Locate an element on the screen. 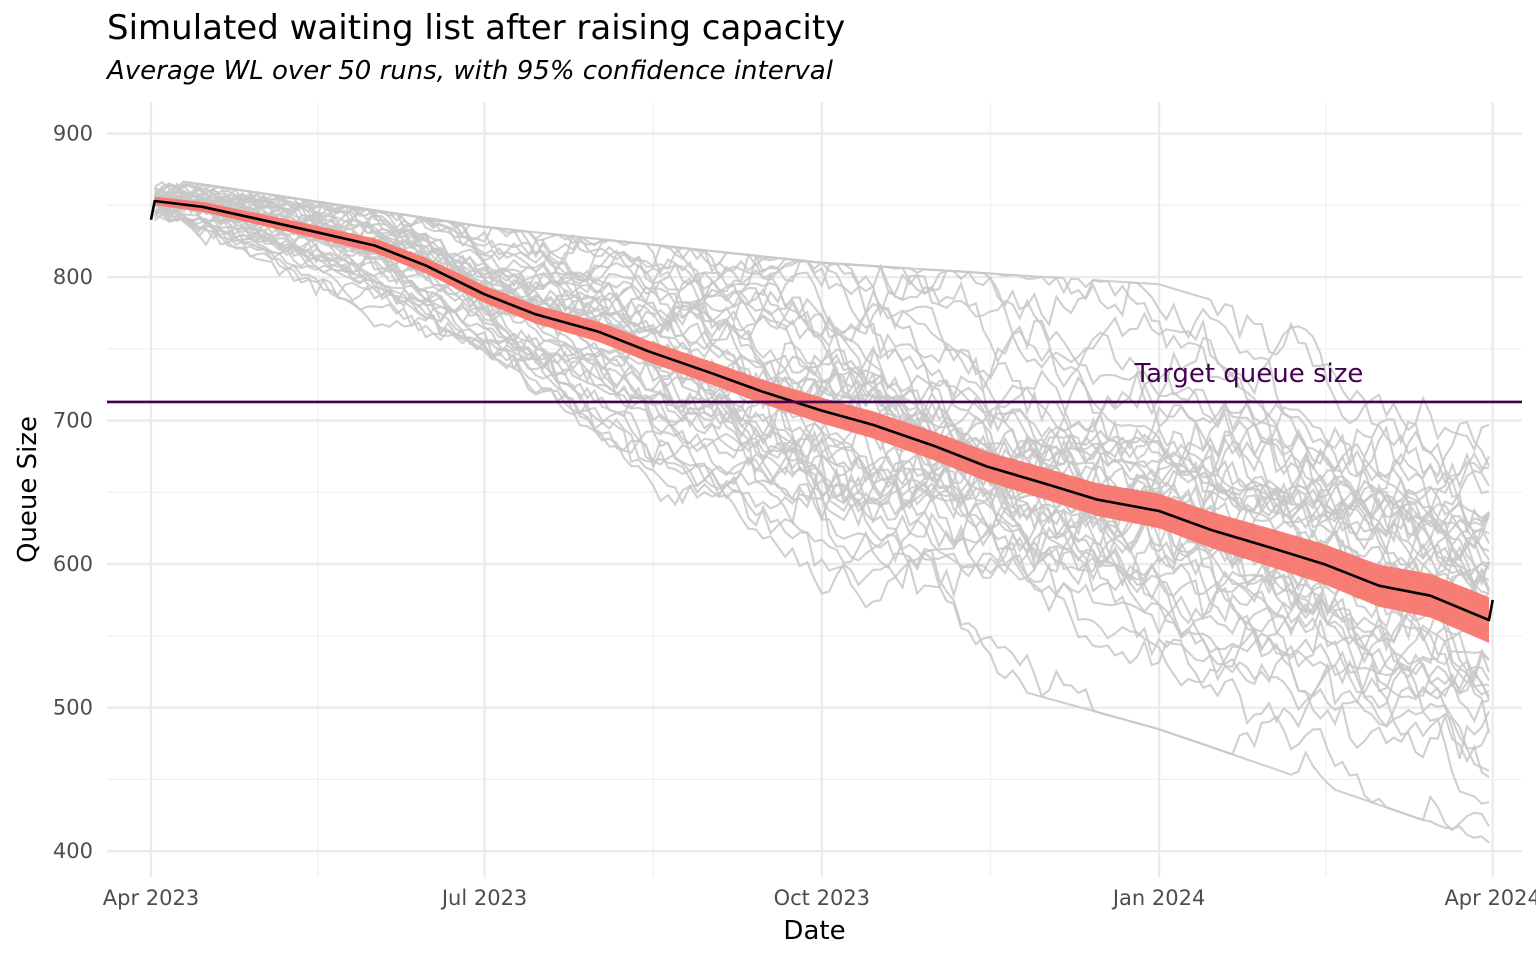 Image resolution: width=1536 pixels, height=960 pixels. x-tick-label: Apr 2023 is located at coordinates (151, 898).